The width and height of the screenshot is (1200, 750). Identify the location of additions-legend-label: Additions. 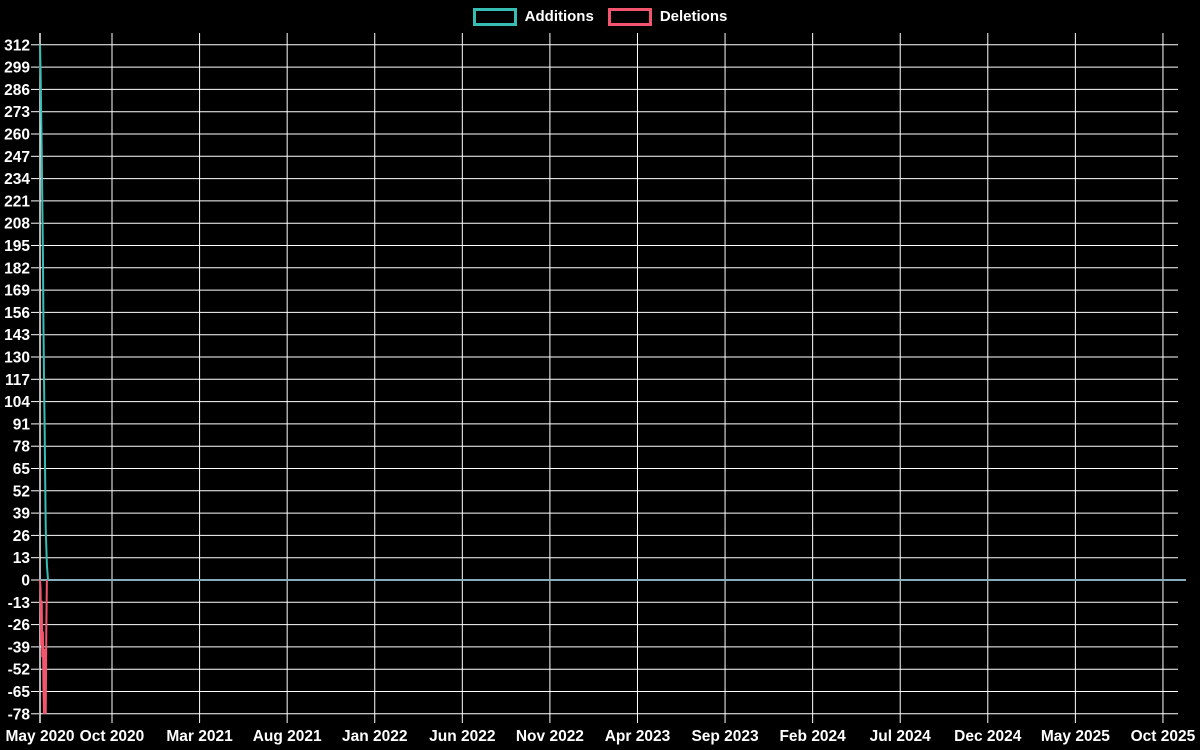
(559, 16).